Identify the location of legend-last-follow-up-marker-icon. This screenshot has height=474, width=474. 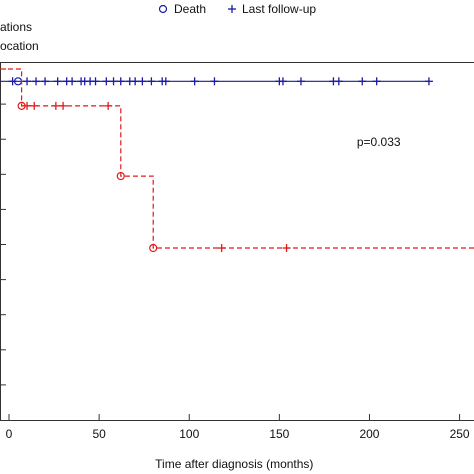
(232, 9).